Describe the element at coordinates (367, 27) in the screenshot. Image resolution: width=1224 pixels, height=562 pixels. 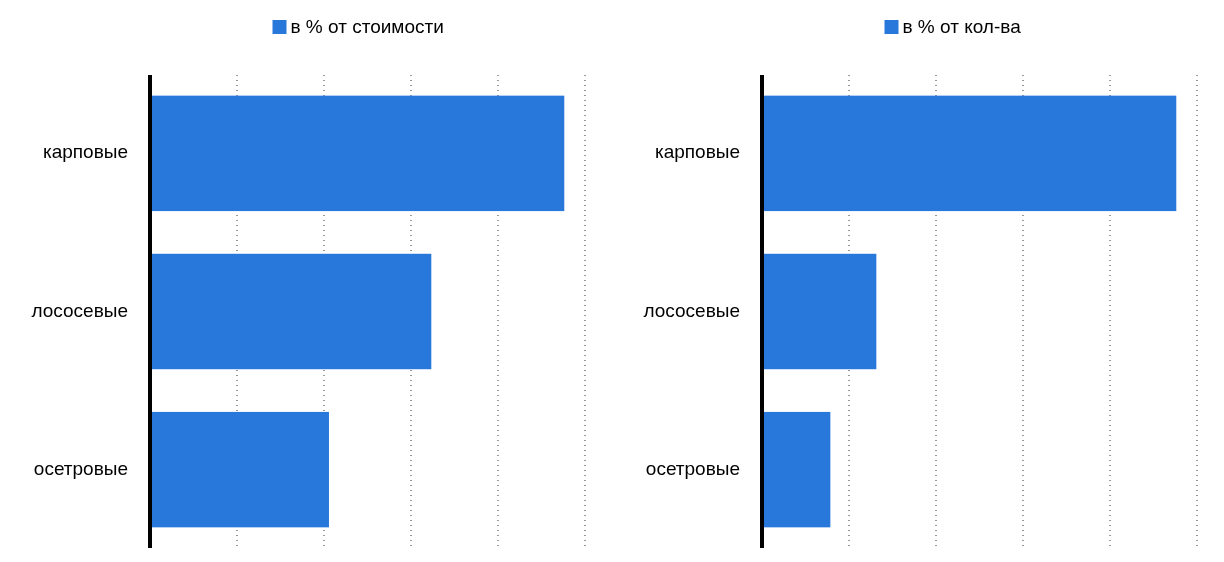
I see `legend-label: в % от стоимости` at that location.